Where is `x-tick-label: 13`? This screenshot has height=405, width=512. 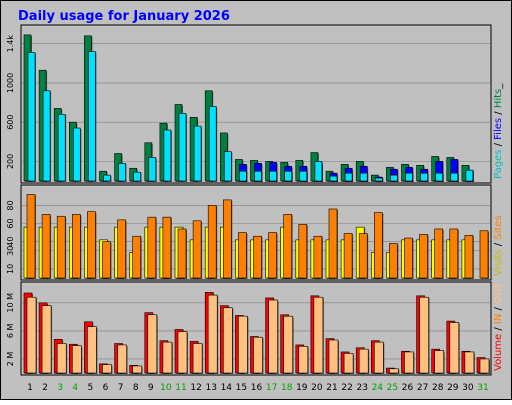 x-tick-label: 13 is located at coordinates (210, 388).